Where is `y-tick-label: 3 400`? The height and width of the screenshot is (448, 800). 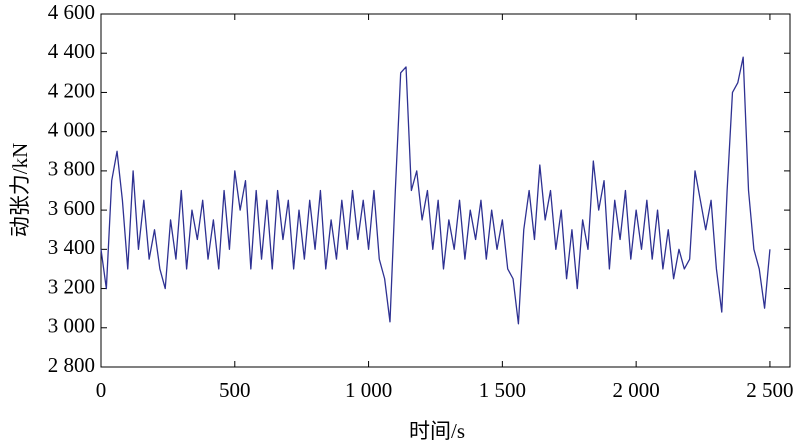
y-tick-label: 3 400 is located at coordinates (71, 247).